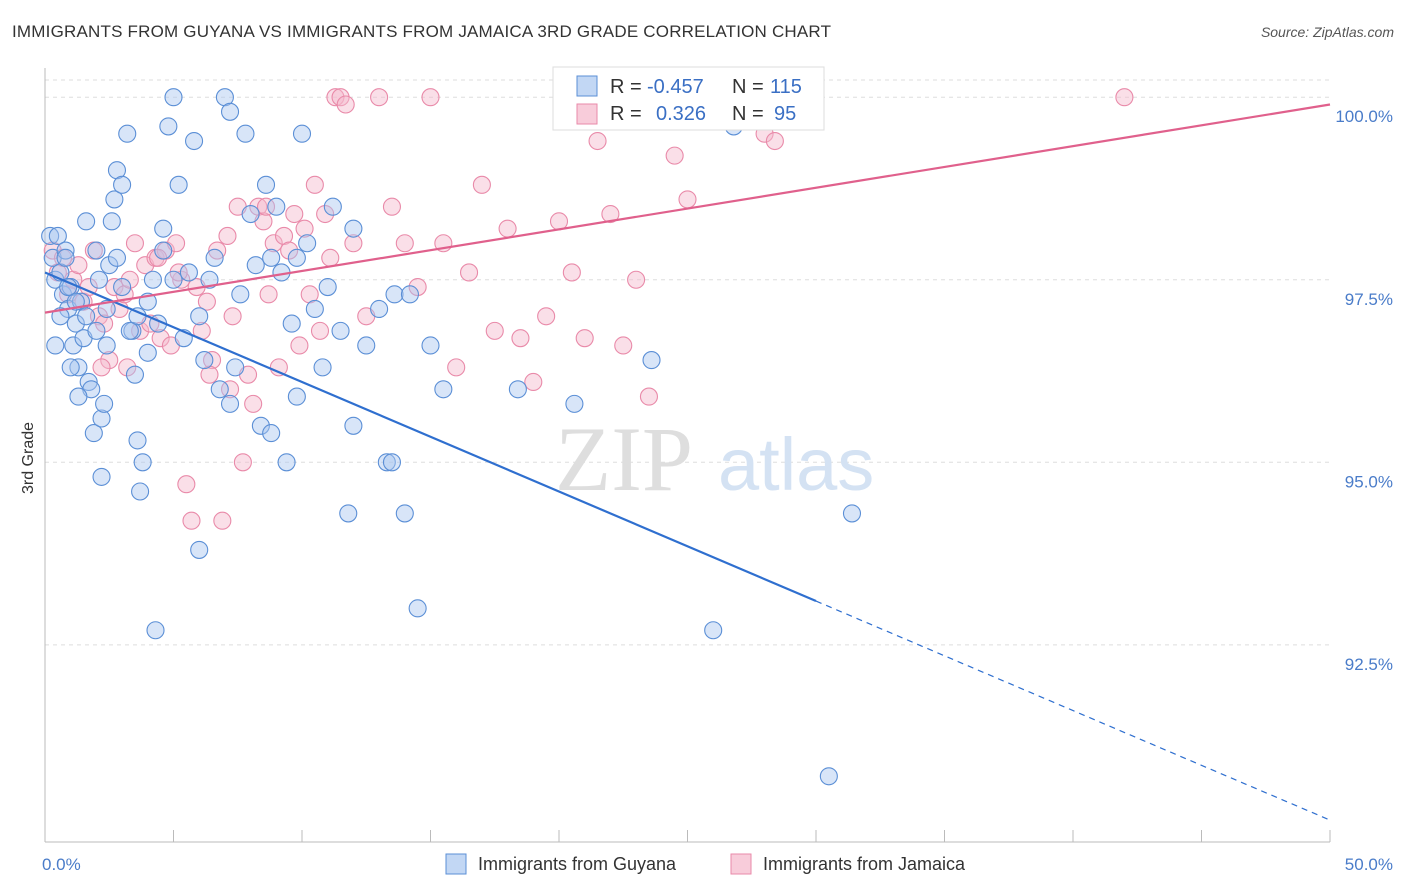  Describe the element at coordinates (1364, 116) in the screenshot. I see `y-tick-label: 100.0%` at that location.